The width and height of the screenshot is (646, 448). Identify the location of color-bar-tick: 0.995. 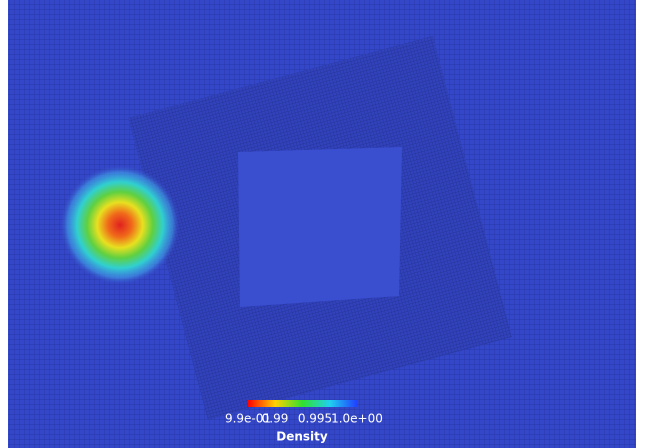
(315, 419).